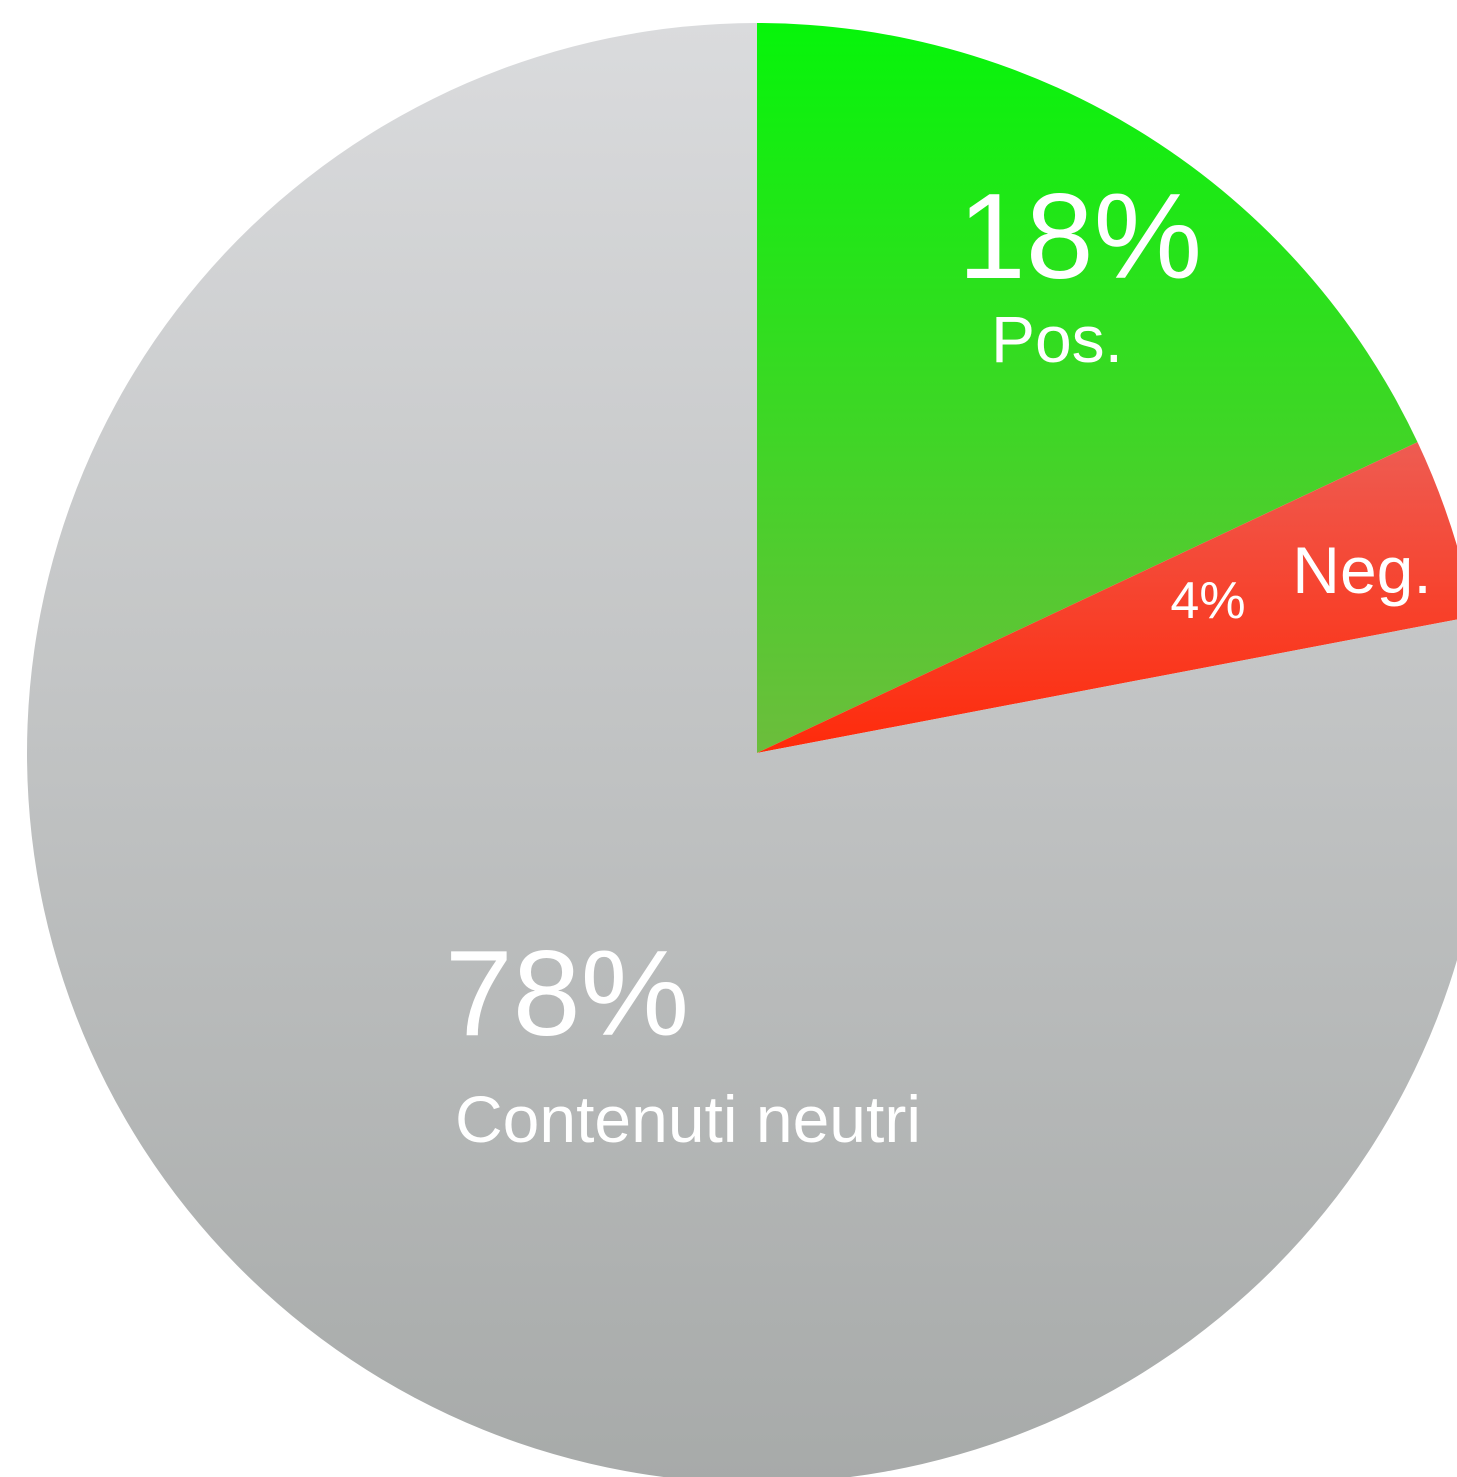 Image resolution: width=1457 pixels, height=1477 pixels. I want to click on category-label: Pos., so click(1057, 339).